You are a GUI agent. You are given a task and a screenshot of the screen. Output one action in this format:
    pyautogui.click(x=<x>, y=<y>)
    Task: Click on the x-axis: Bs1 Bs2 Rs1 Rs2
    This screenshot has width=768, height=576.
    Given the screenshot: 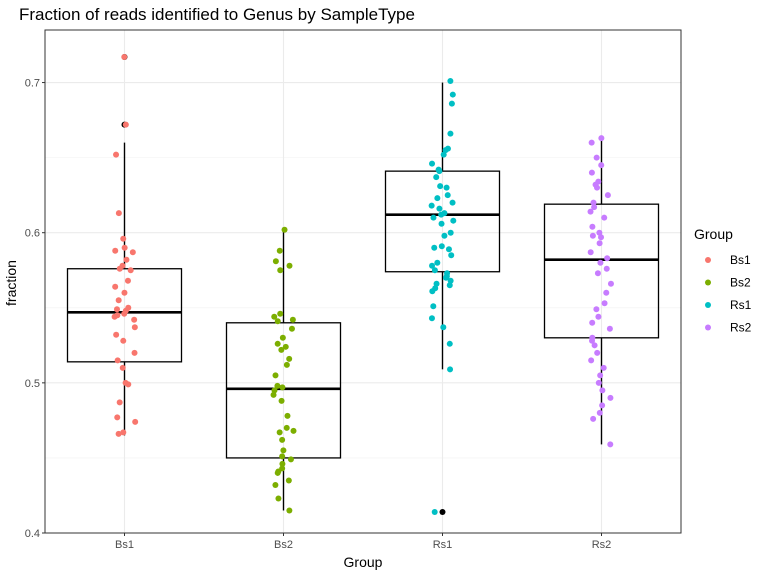 What is the action you would take?
    pyautogui.click(x=363, y=542)
    